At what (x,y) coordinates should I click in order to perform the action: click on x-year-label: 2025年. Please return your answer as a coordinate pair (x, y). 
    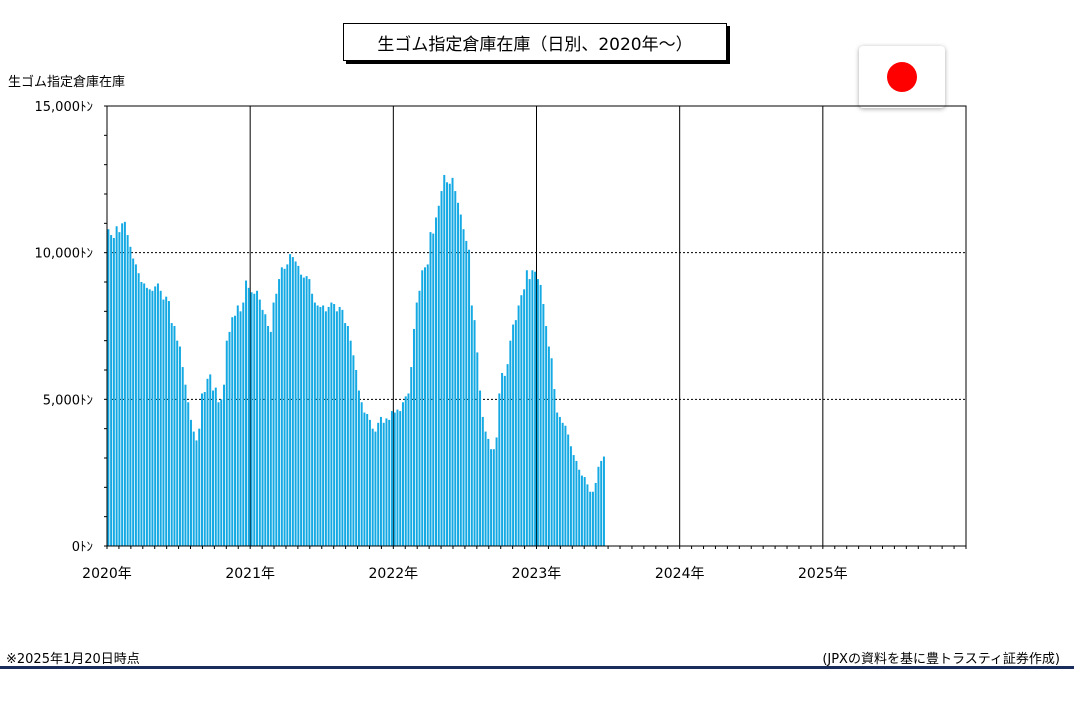
    Looking at the image, I should click on (823, 574).